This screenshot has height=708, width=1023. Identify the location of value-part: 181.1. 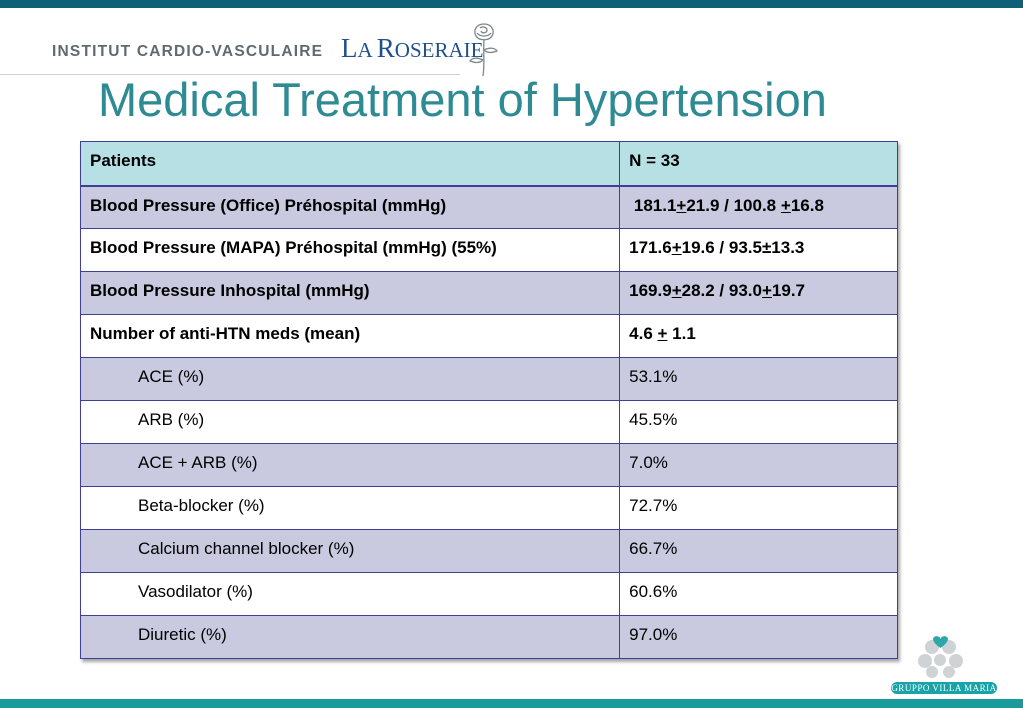
(653, 205).